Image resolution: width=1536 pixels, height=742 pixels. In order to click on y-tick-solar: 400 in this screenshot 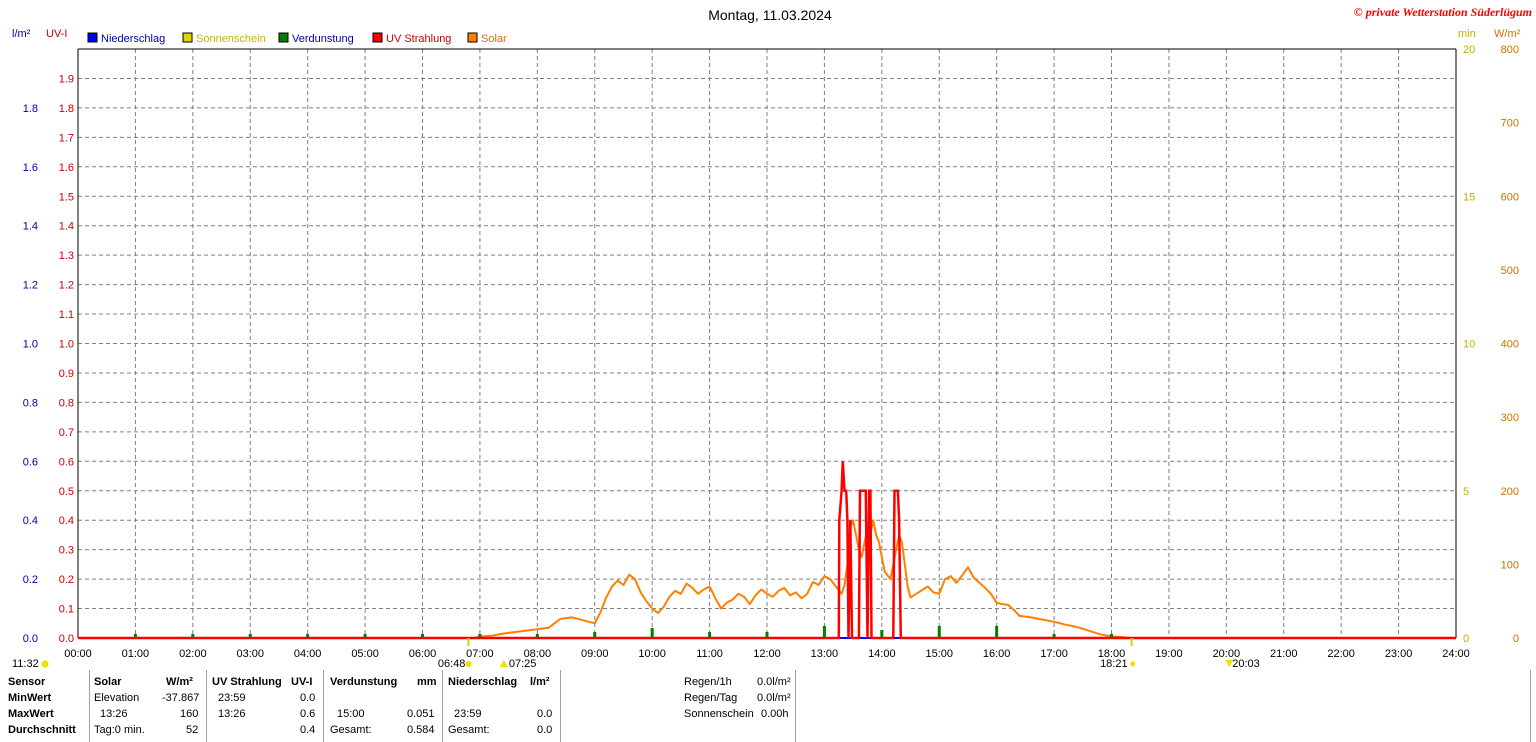, I will do `click(1510, 345)`.